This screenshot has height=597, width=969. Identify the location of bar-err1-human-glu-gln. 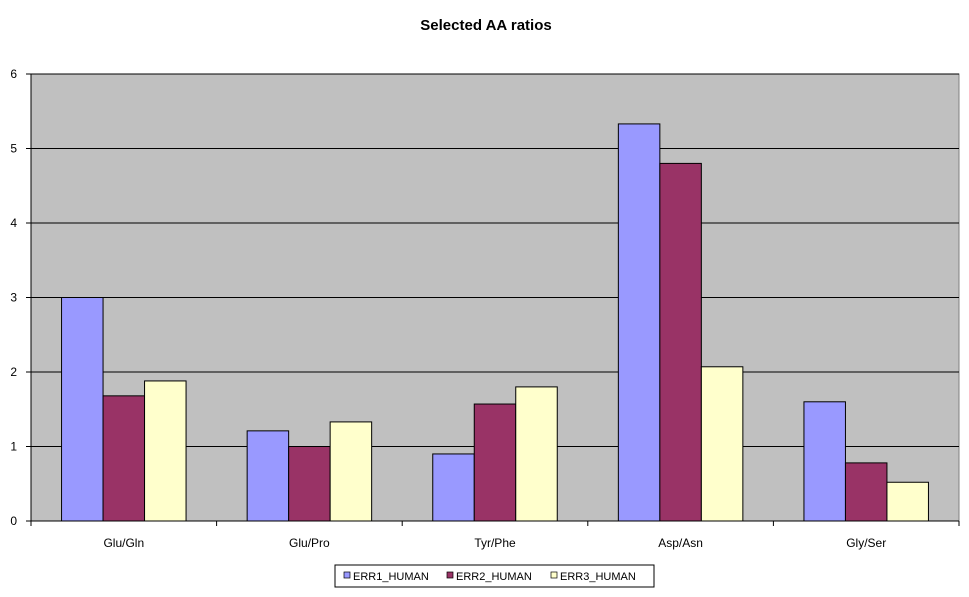
(82, 409).